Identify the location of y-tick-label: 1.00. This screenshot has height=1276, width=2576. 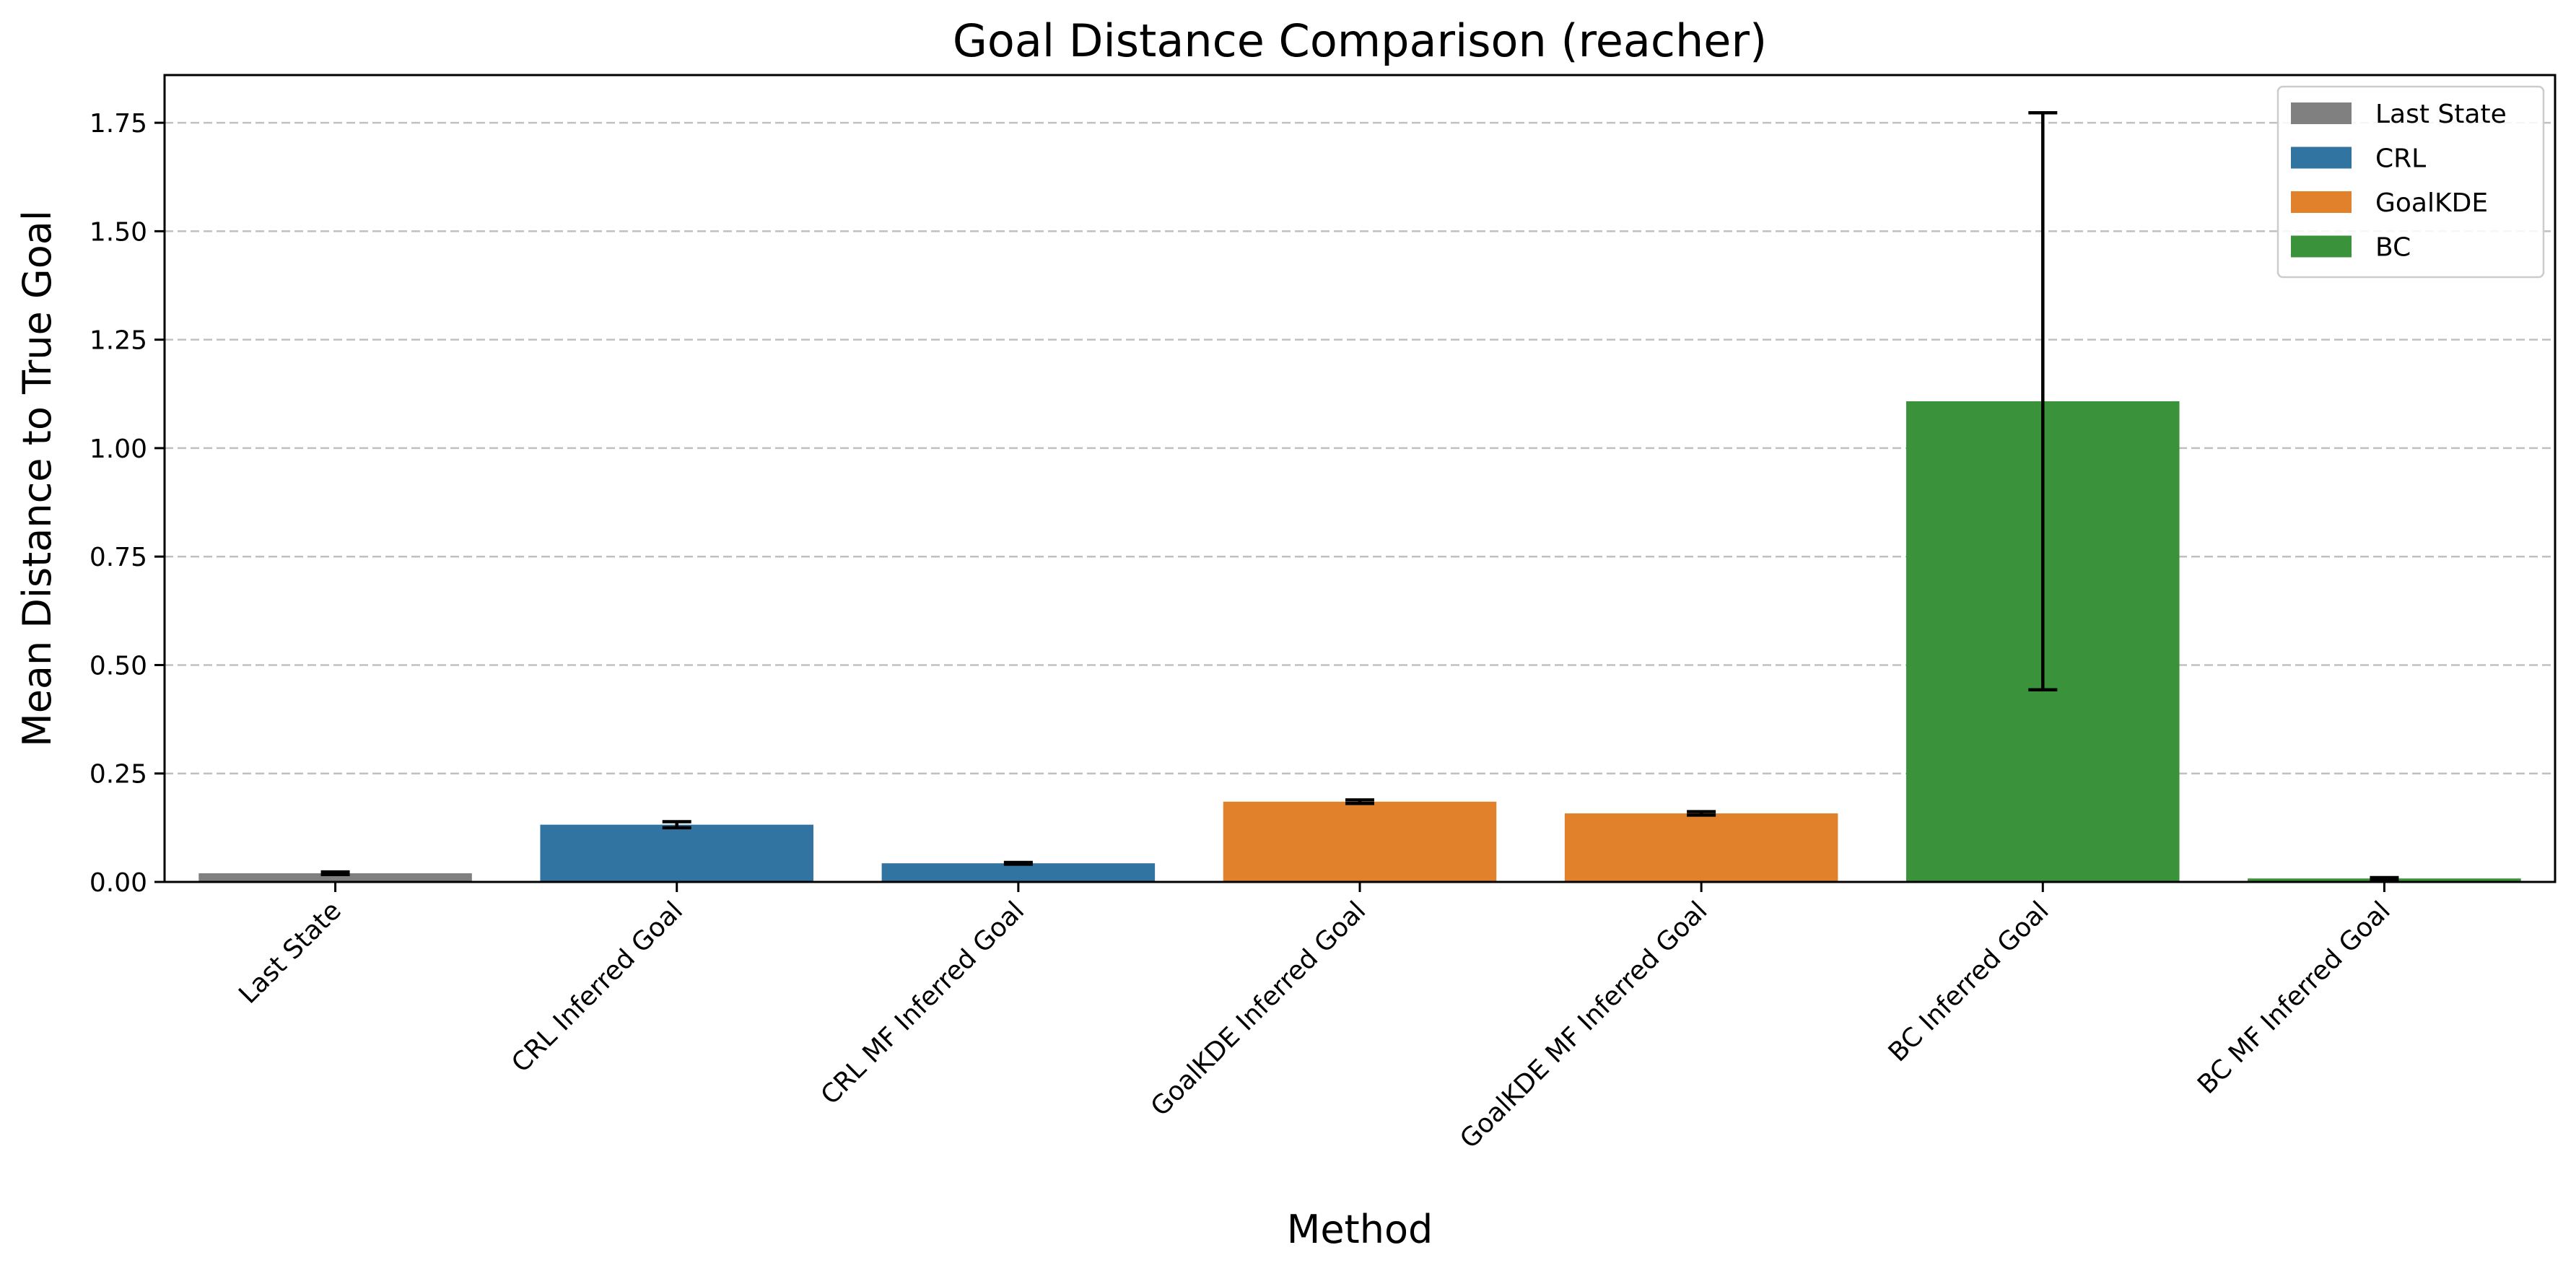
(118, 449).